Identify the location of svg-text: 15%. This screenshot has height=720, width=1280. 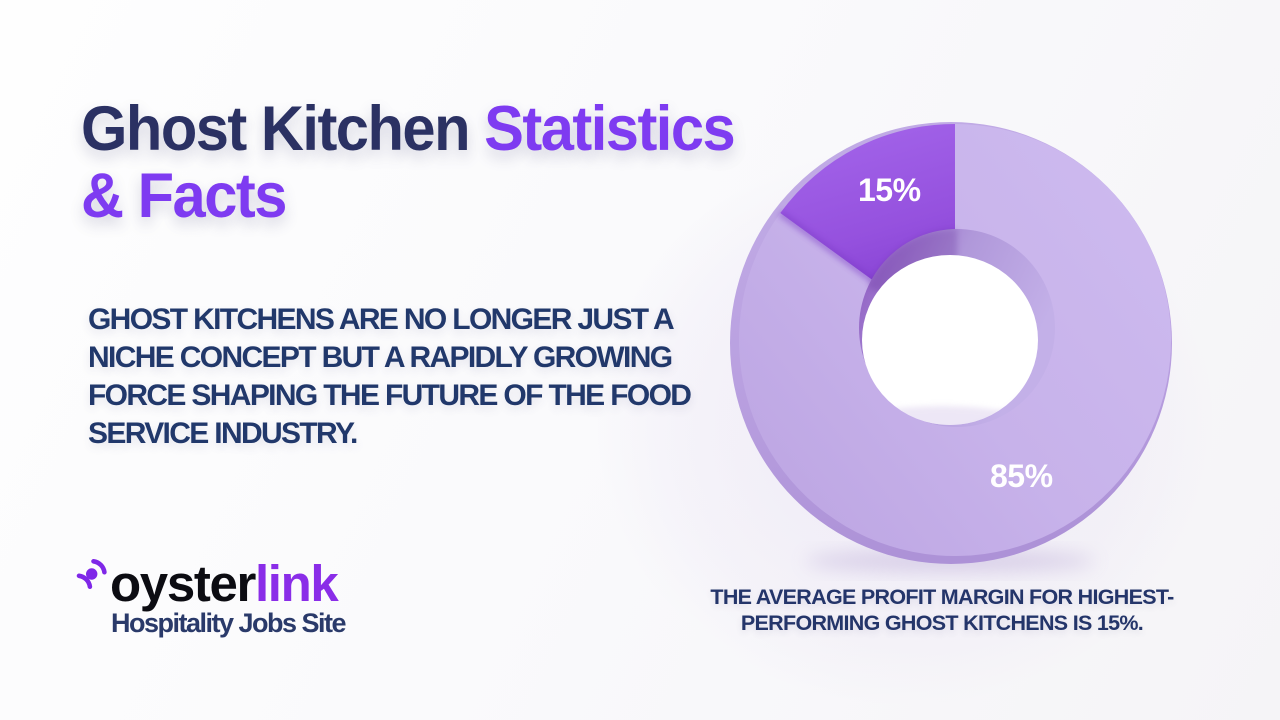
(889, 190).